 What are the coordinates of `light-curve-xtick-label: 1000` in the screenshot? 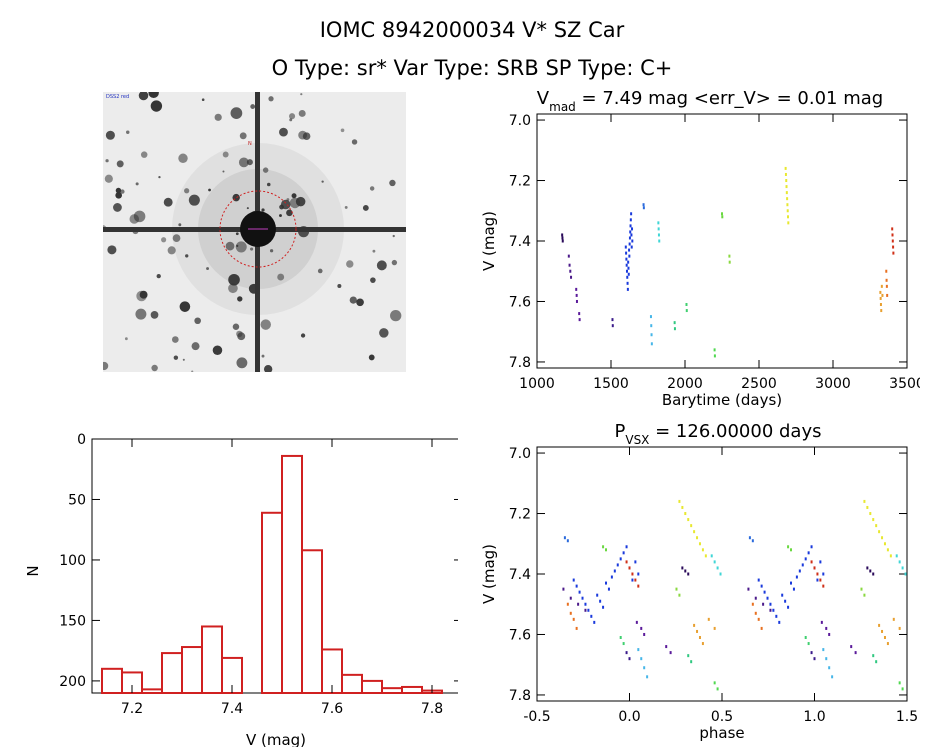 It's located at (537, 384).